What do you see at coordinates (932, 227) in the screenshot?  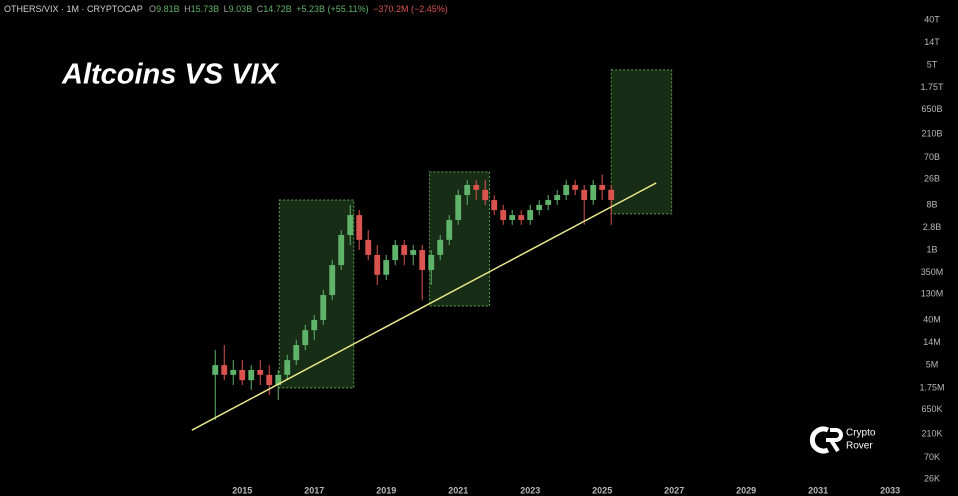 I see `y-tick-label: 2.8B` at bounding box center [932, 227].